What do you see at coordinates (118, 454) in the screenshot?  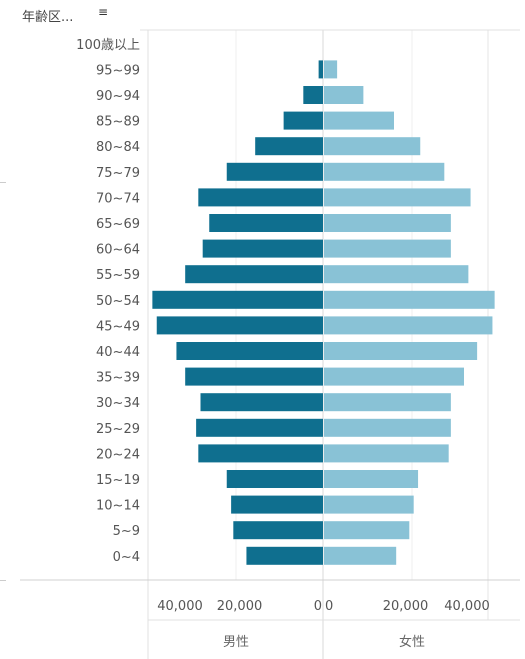 I see `age-group-label: 20~24` at bounding box center [118, 454].